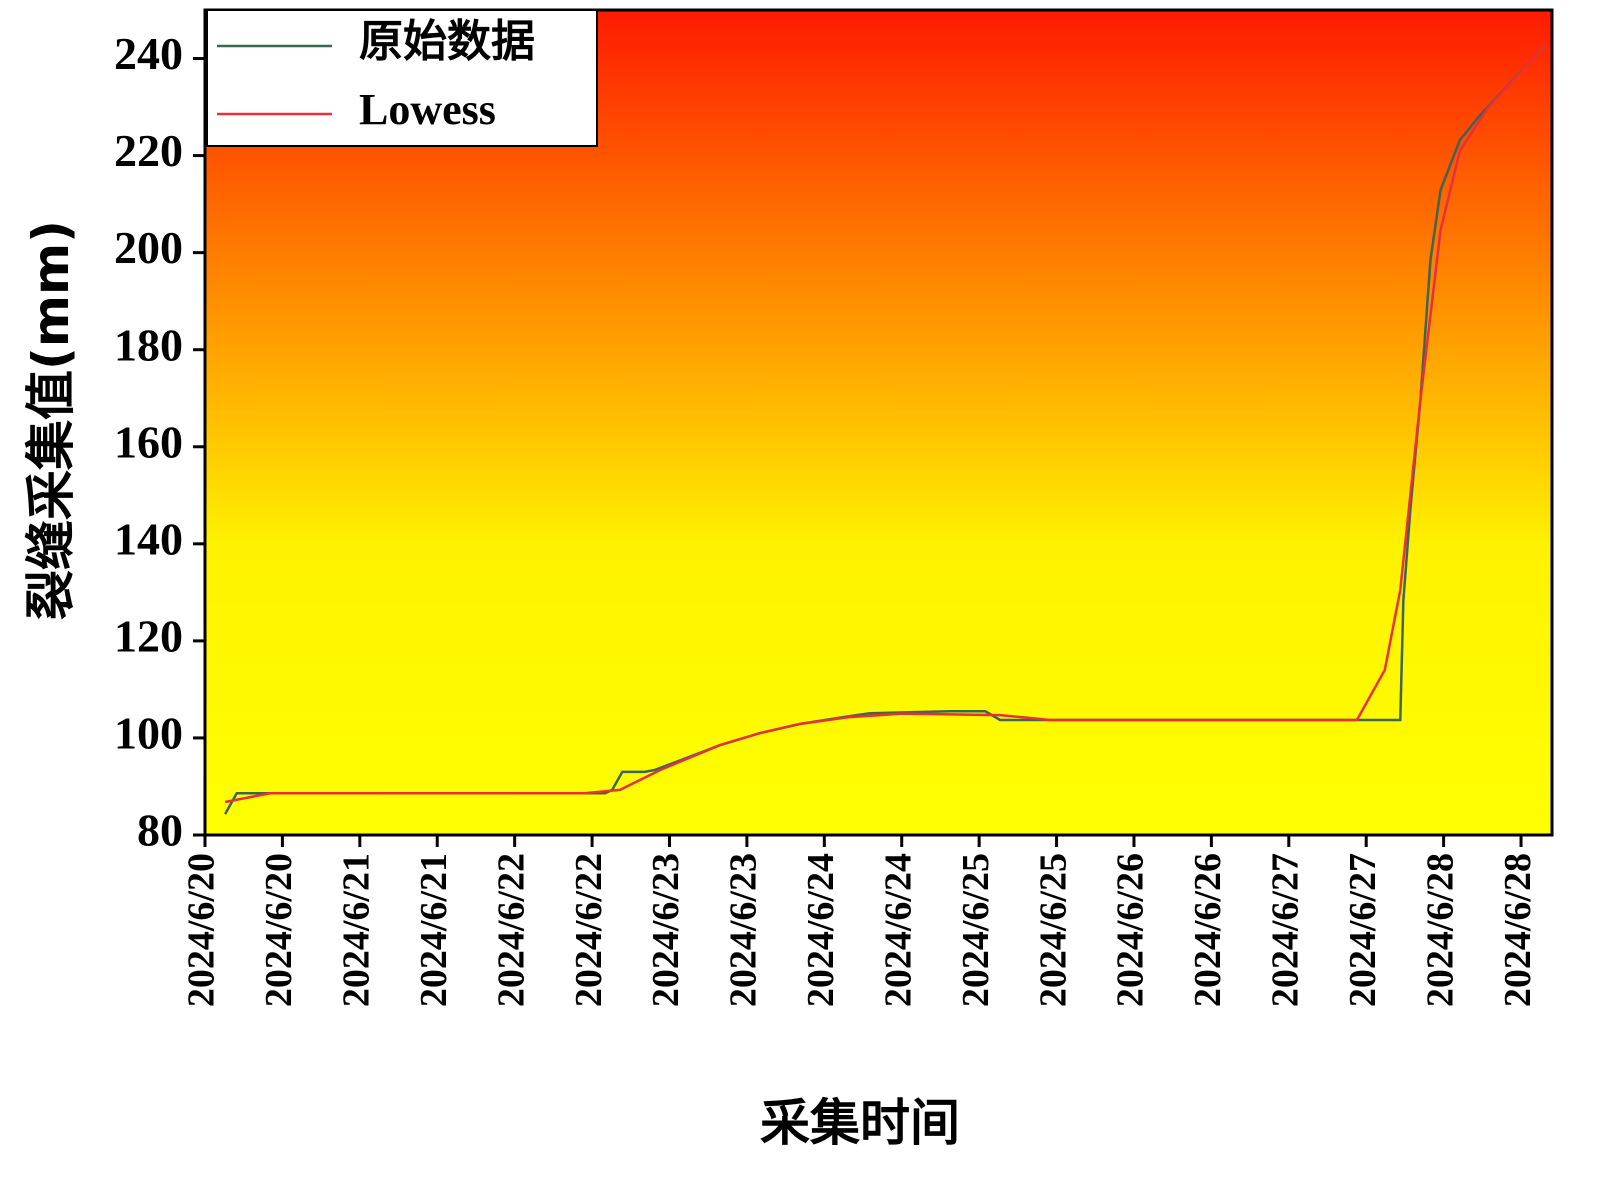 Image resolution: width=1600 pixels, height=1182 pixels. Describe the element at coordinates (148, 733) in the screenshot. I see `y-tick-label: 100` at that location.